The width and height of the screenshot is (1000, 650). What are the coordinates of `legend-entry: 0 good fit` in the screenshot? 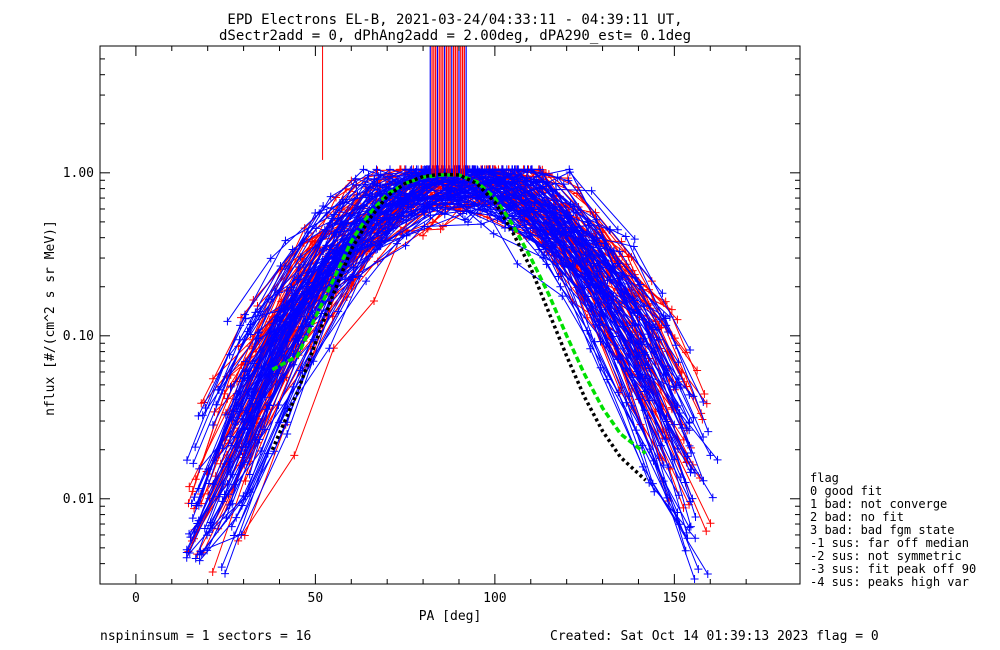 It's located at (846, 491).